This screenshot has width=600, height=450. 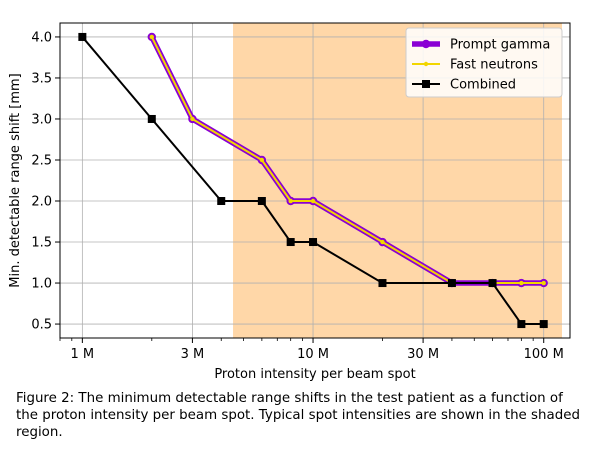 What do you see at coordinates (313, 354) in the screenshot?
I see `x-tick-label: 10 M` at bounding box center [313, 354].